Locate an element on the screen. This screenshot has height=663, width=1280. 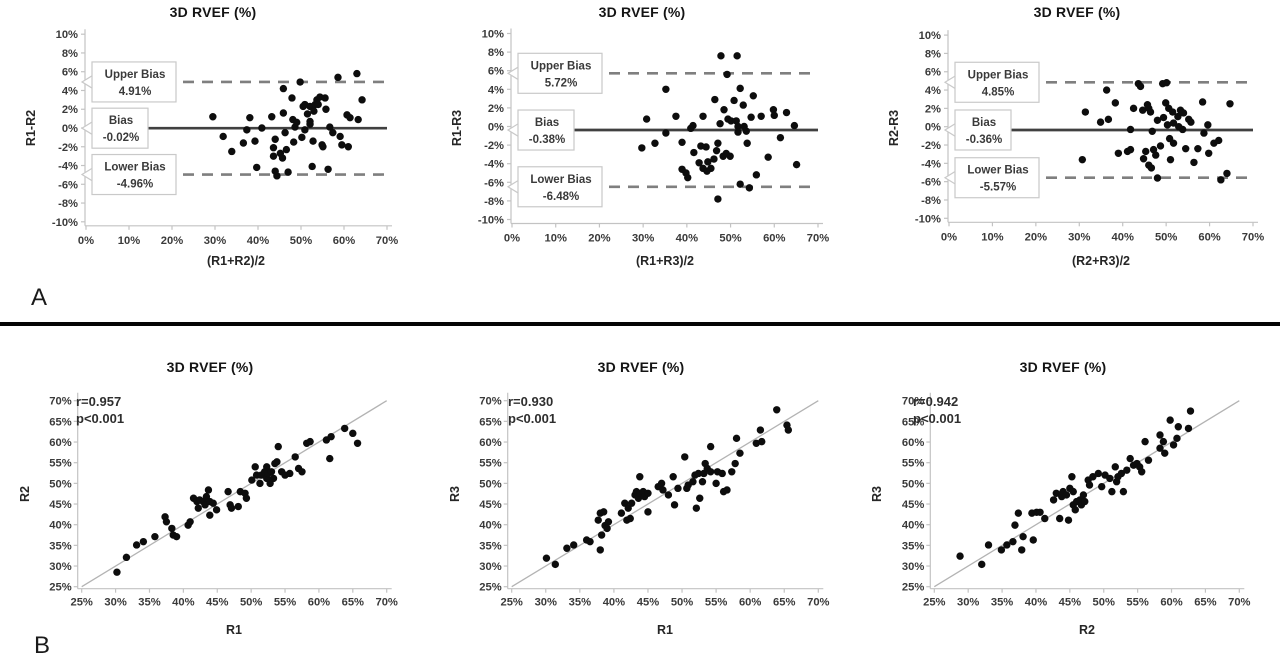
callout-value: -0.36% is located at coordinates (984, 140).